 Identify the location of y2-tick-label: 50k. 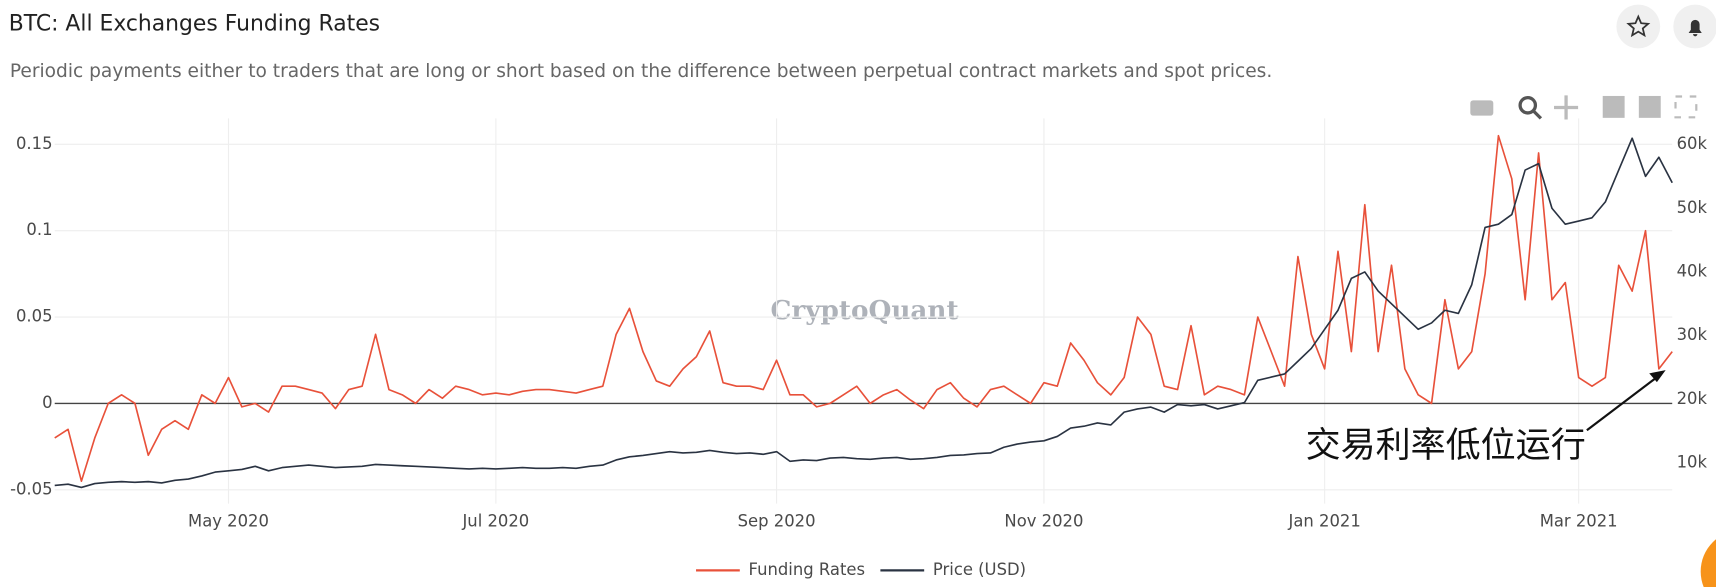
(1692, 207).